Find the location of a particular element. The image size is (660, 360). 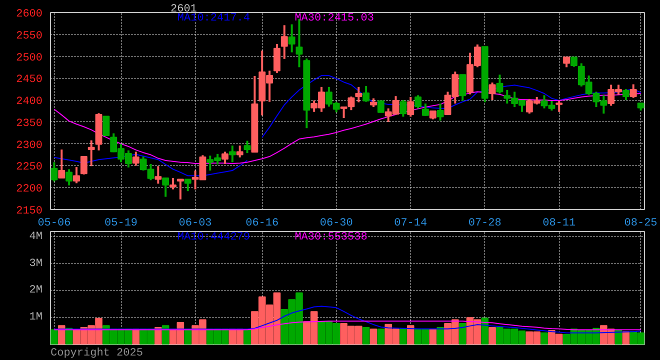

y-tick-label: 2550 is located at coordinates (29, 36).